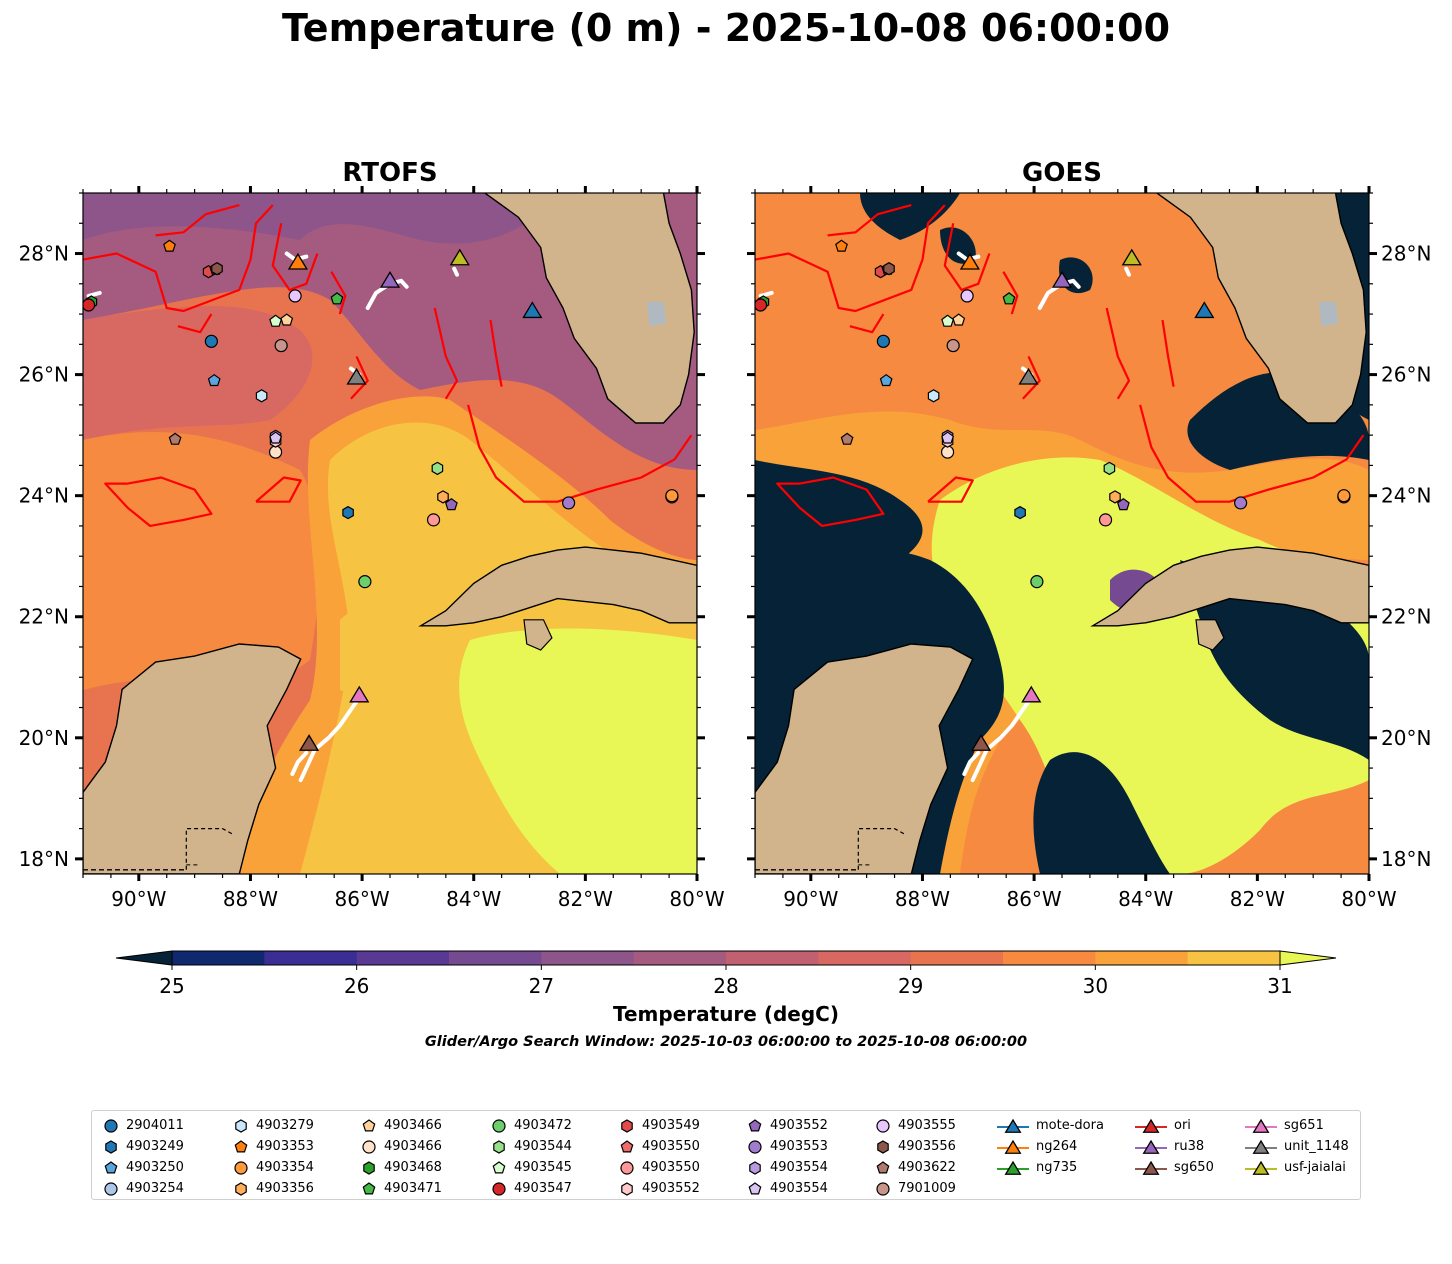 This screenshot has width=1452, height=1264. What do you see at coordinates (1115, 497) in the screenshot?
I see `argo-float-marker: 4903356` at bounding box center [1115, 497].